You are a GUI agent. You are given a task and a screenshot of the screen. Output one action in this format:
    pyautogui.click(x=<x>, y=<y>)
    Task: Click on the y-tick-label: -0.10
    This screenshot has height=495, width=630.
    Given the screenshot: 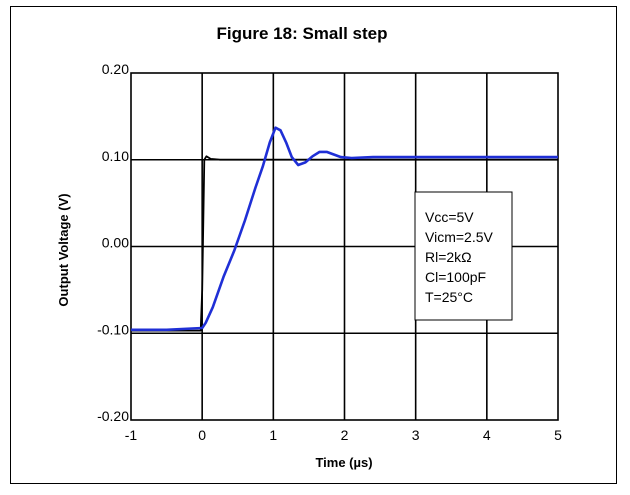 What is the action you would take?
    pyautogui.click(x=113, y=329)
    